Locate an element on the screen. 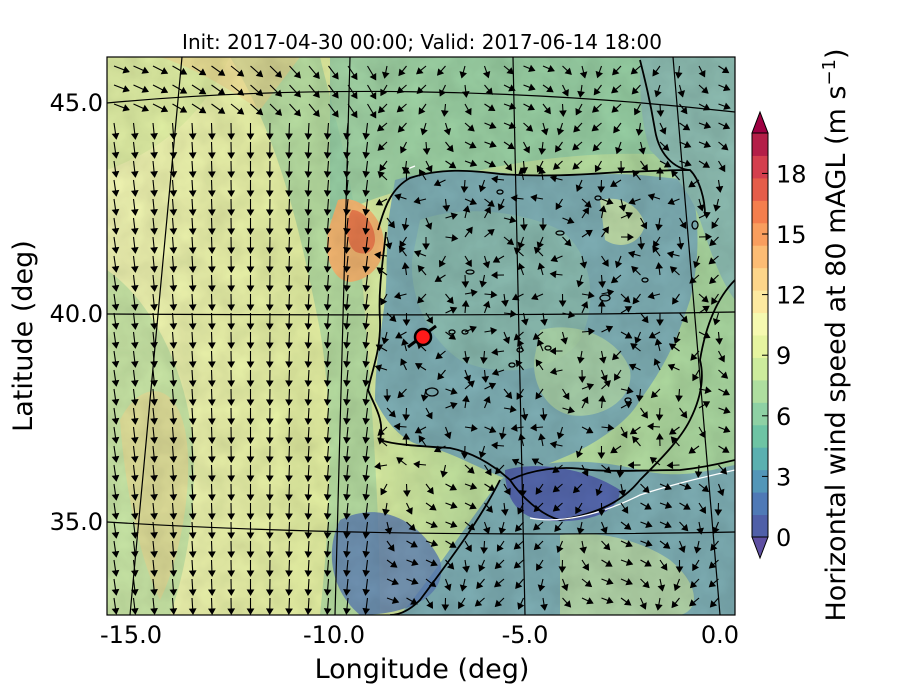  site-marker is located at coordinates (423, 337).